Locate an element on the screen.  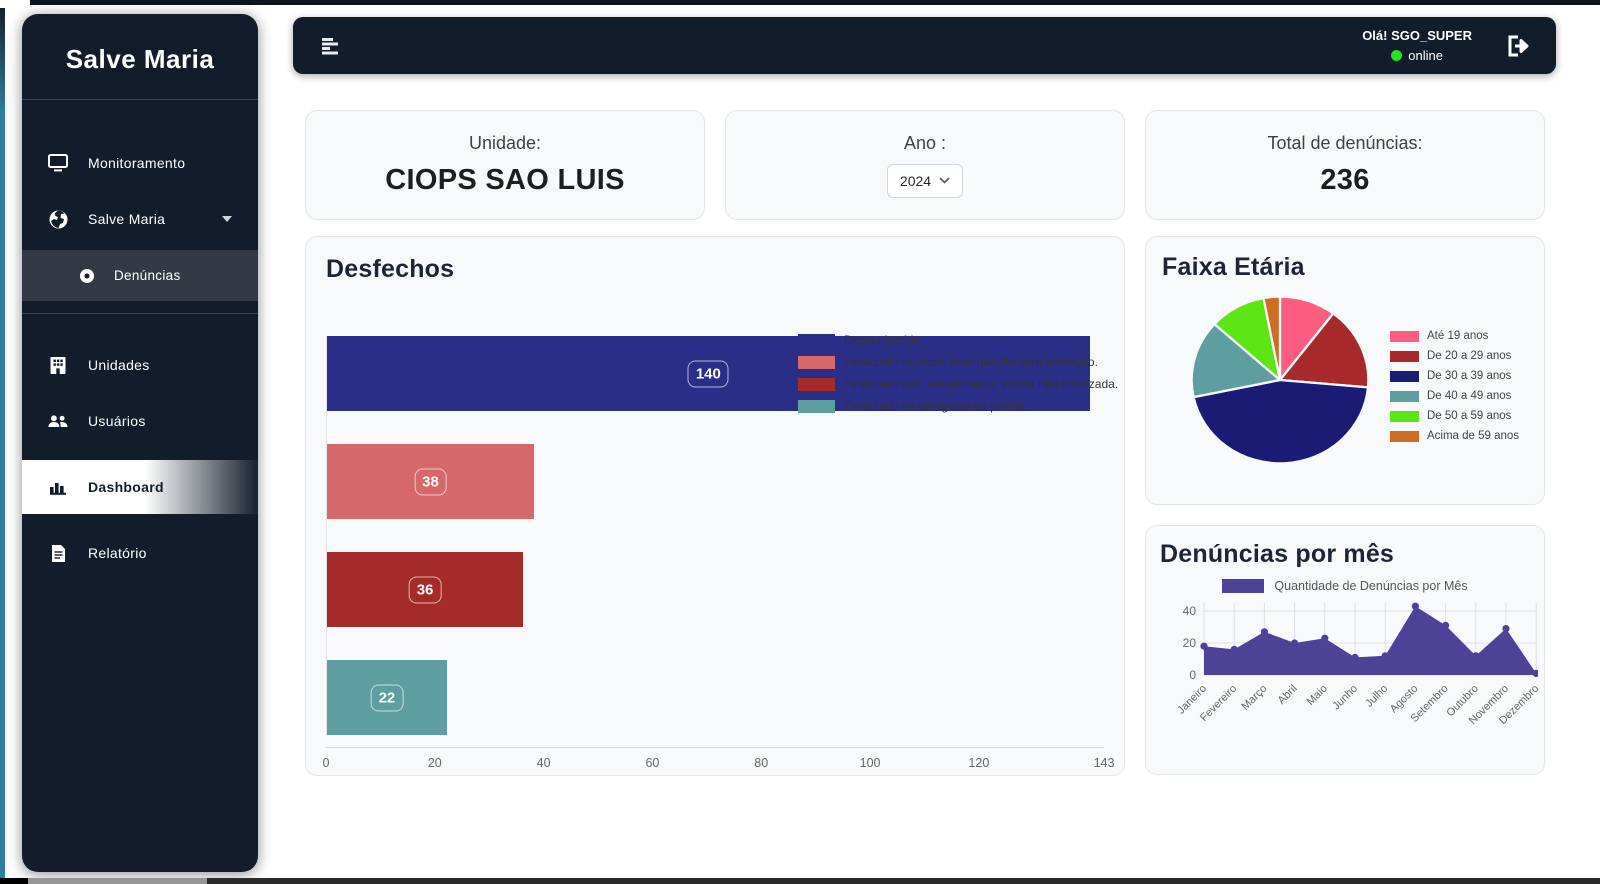
bar-3: 22 is located at coordinates (387, 697).